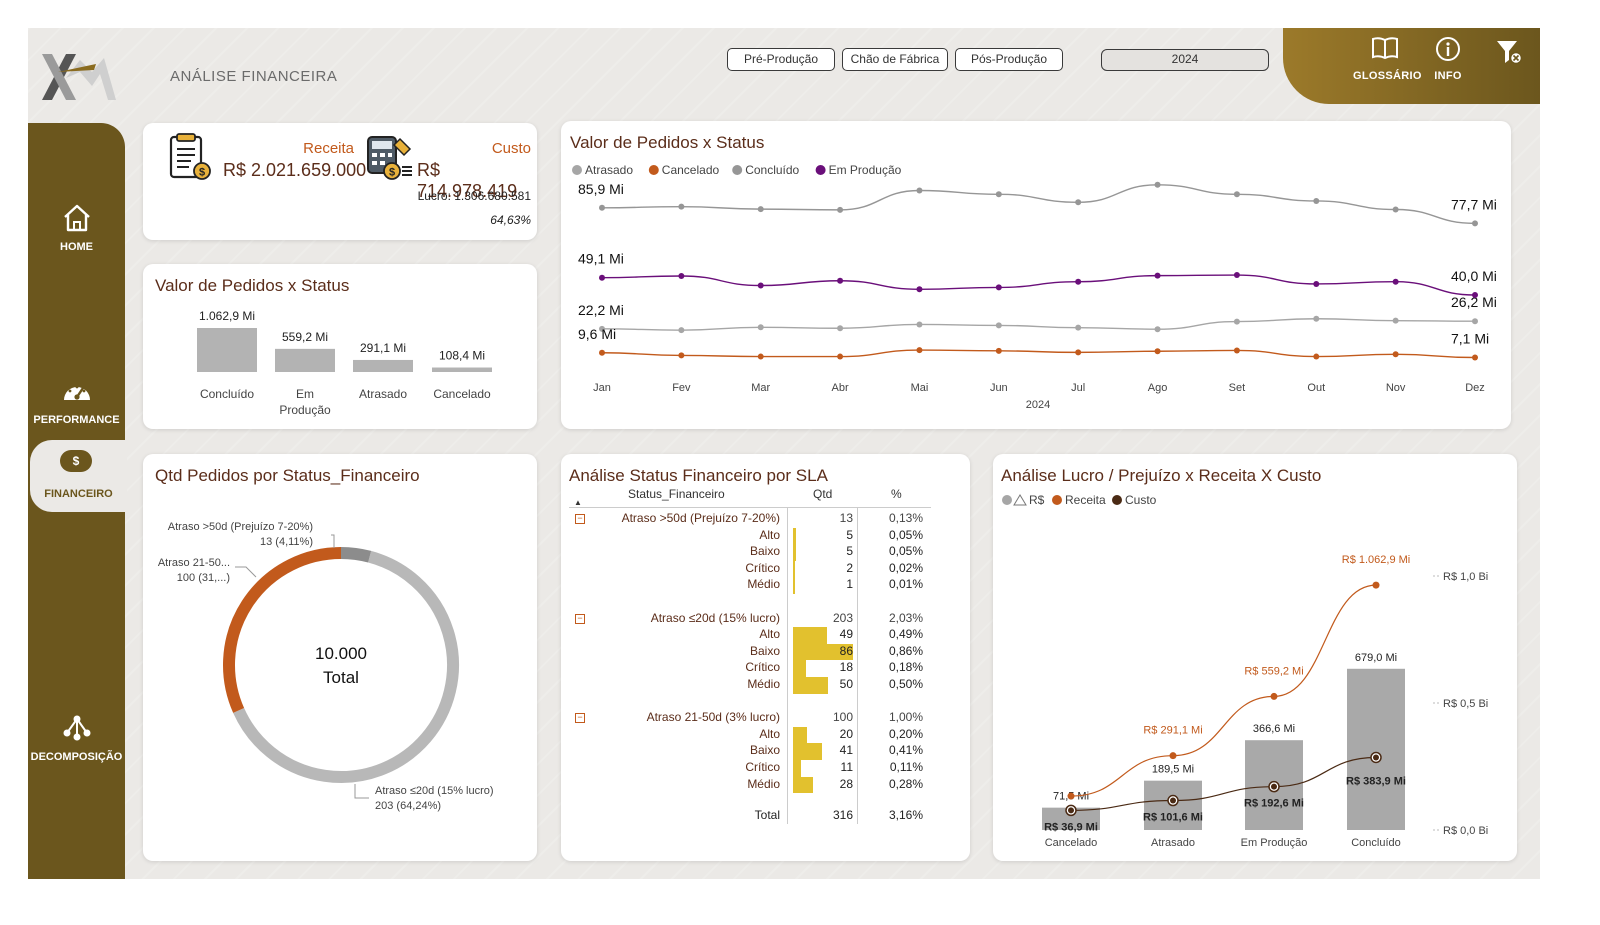 The width and height of the screenshot is (1600, 925). I want to click on legend-label-0: R$, so click(1037, 500).